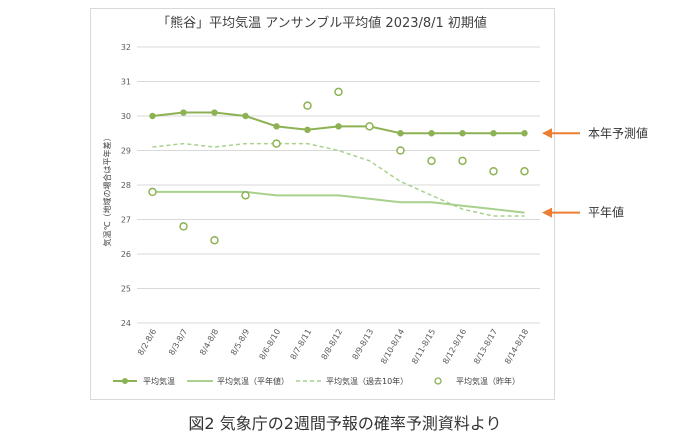 This screenshot has width=690, height=445. I want to click on x-tick-label: 8/2-8/6, so click(147, 342).